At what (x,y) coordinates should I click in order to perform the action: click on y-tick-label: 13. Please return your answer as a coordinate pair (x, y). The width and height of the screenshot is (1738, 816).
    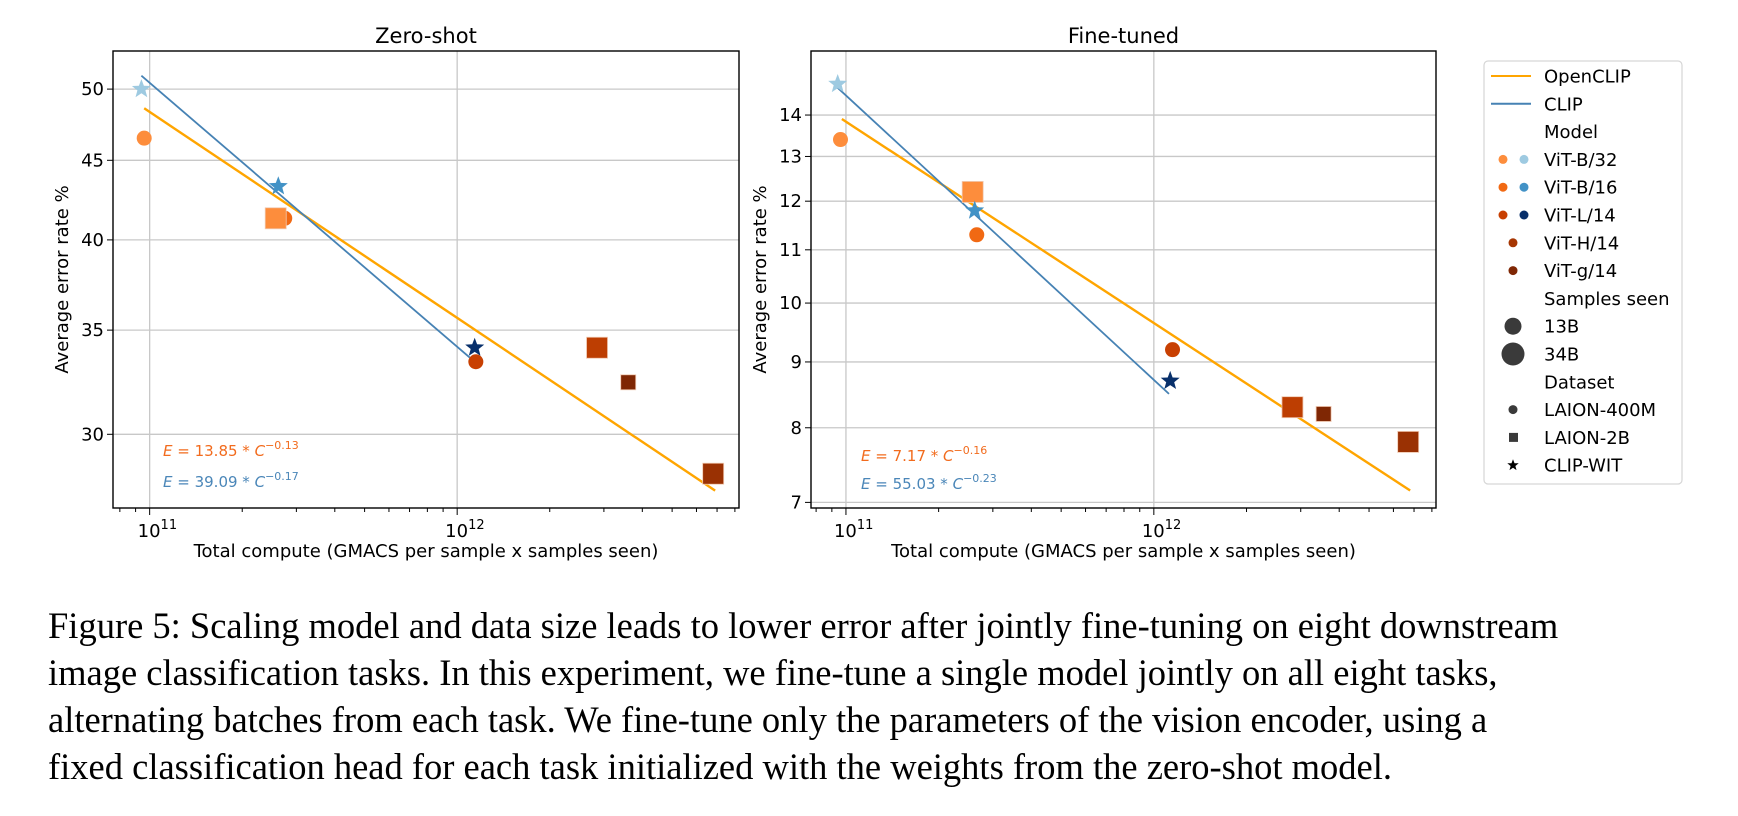
    Looking at the image, I should click on (790, 156).